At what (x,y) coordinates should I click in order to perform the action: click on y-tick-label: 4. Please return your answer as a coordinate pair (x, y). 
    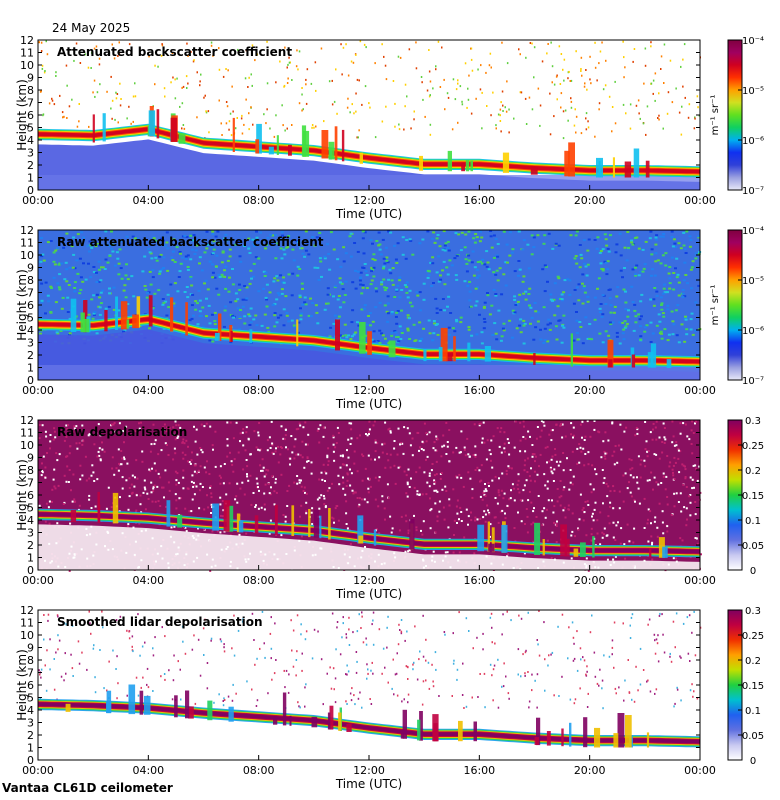
    Looking at the image, I should click on (30, 710).